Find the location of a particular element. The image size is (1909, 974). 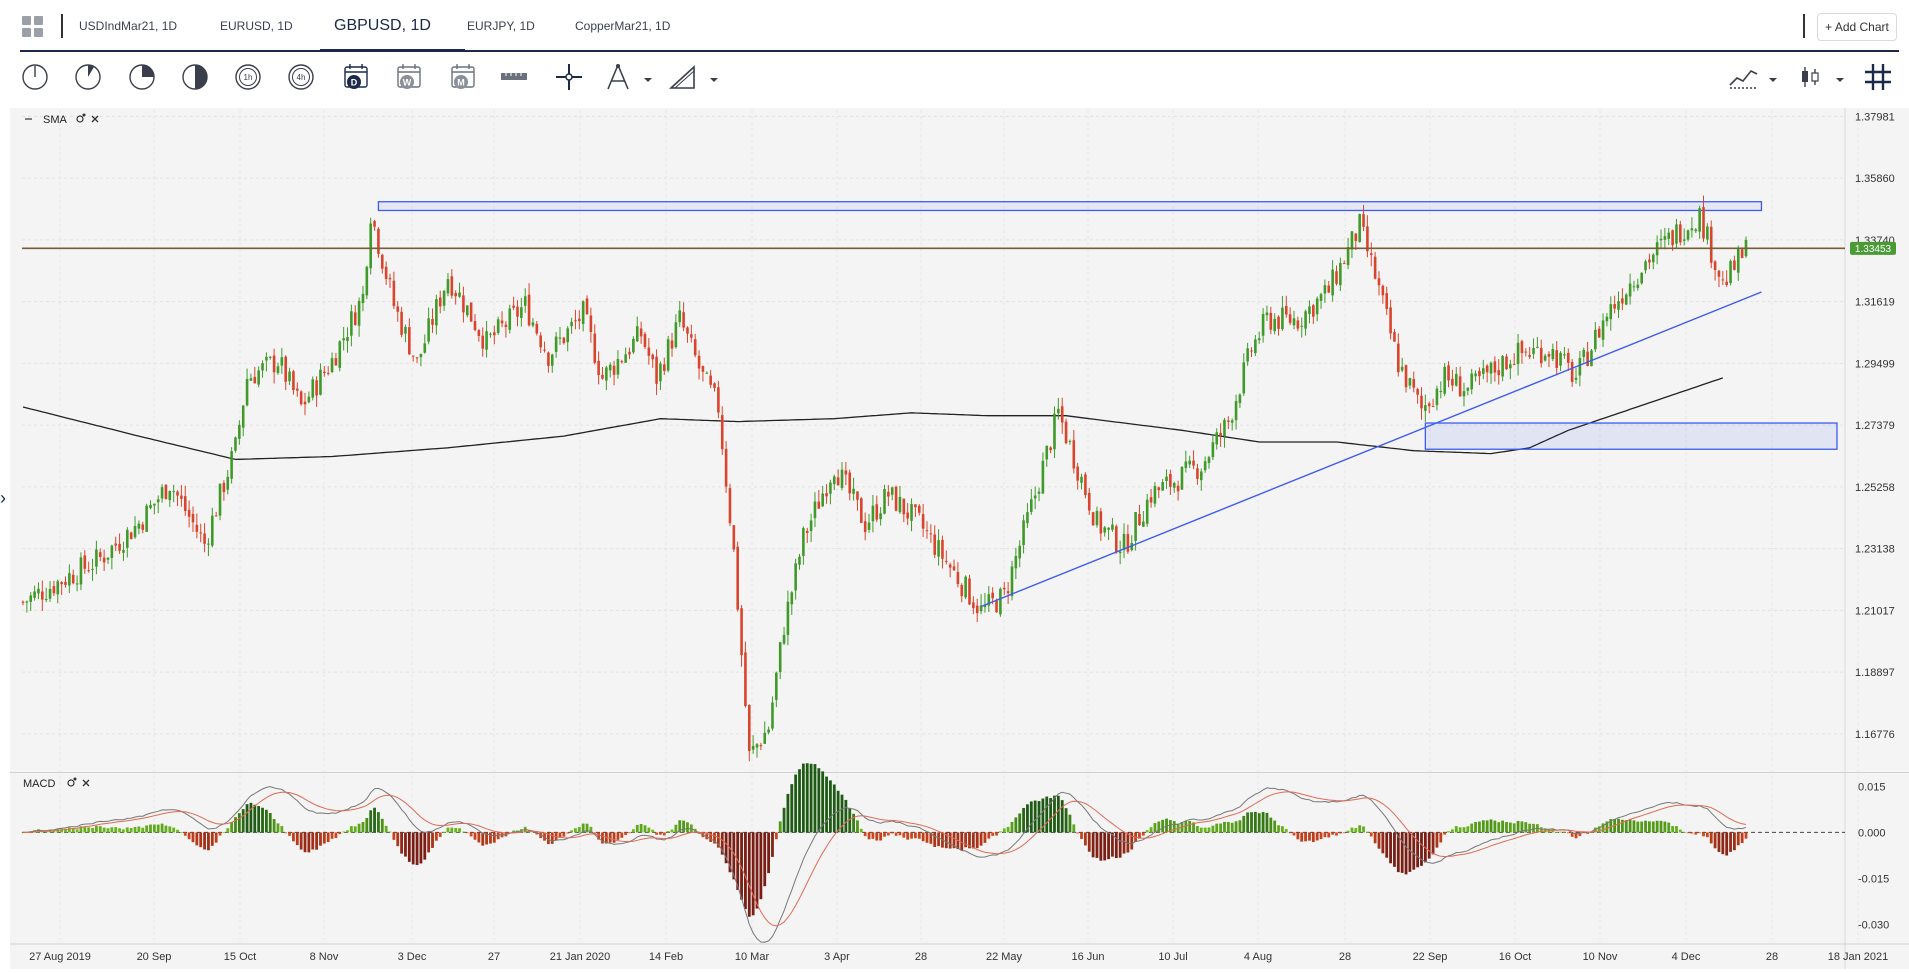

chart-grid-menu-icon is located at coordinates (33, 27).